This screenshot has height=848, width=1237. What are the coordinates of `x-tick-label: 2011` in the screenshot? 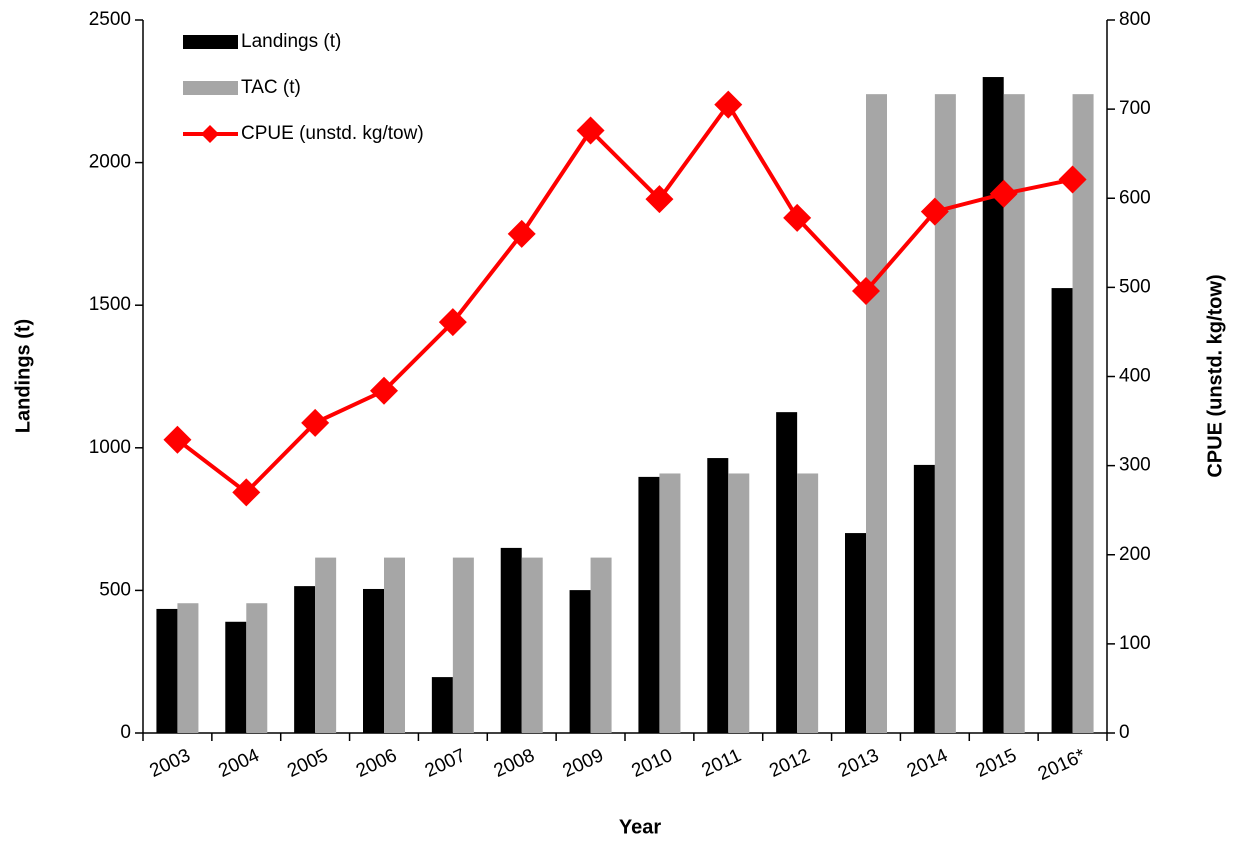 It's located at (722, 763).